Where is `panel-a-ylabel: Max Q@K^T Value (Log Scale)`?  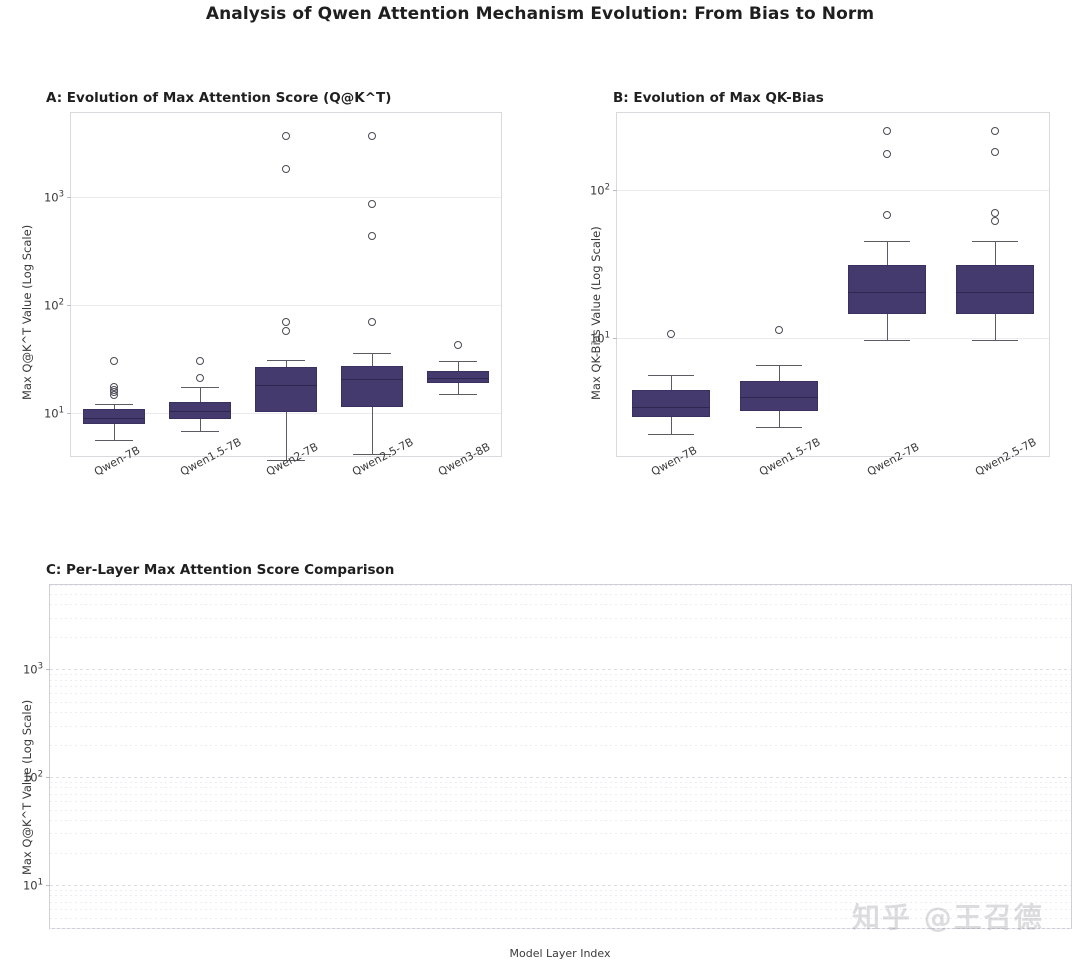
panel-a-ylabel: Max Q@K^T Value (Log Scale) is located at coordinates (27, 312).